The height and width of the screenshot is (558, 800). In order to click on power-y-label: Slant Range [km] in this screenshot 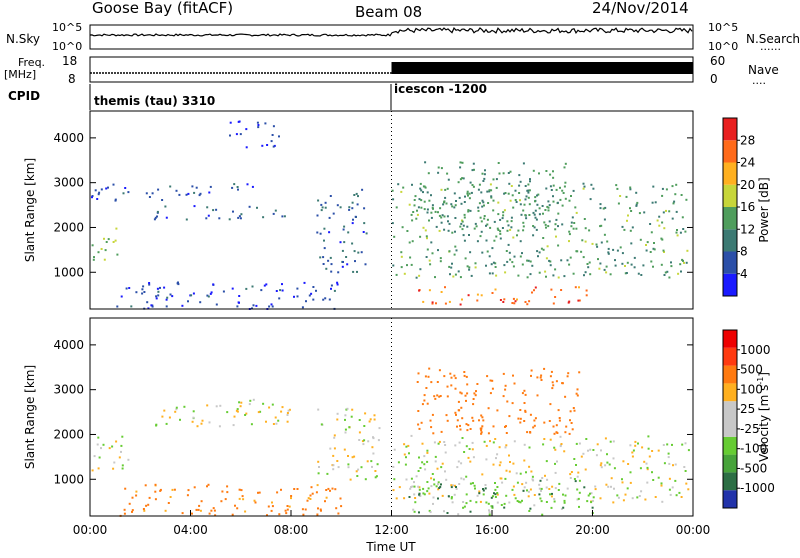, I will do `click(30, 210)`.